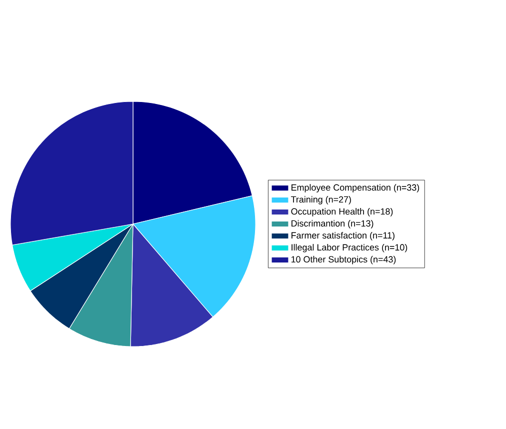  Describe the element at coordinates (333, 224) in the screenshot. I see `legend-label: Discrimantion (n=13)` at that location.